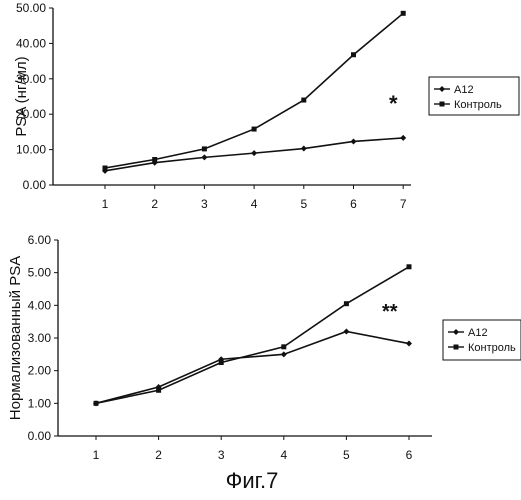 This screenshot has width=521, height=500. What do you see at coordinates (492, 348) in the screenshot?
I see `chart-2-legend-label-2: Контроль` at bounding box center [492, 348].